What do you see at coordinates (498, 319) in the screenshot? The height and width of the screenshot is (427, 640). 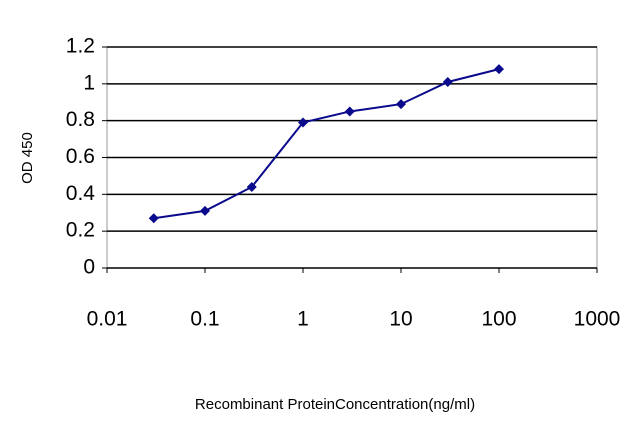 I see `x-tick-label: 100` at bounding box center [498, 319].